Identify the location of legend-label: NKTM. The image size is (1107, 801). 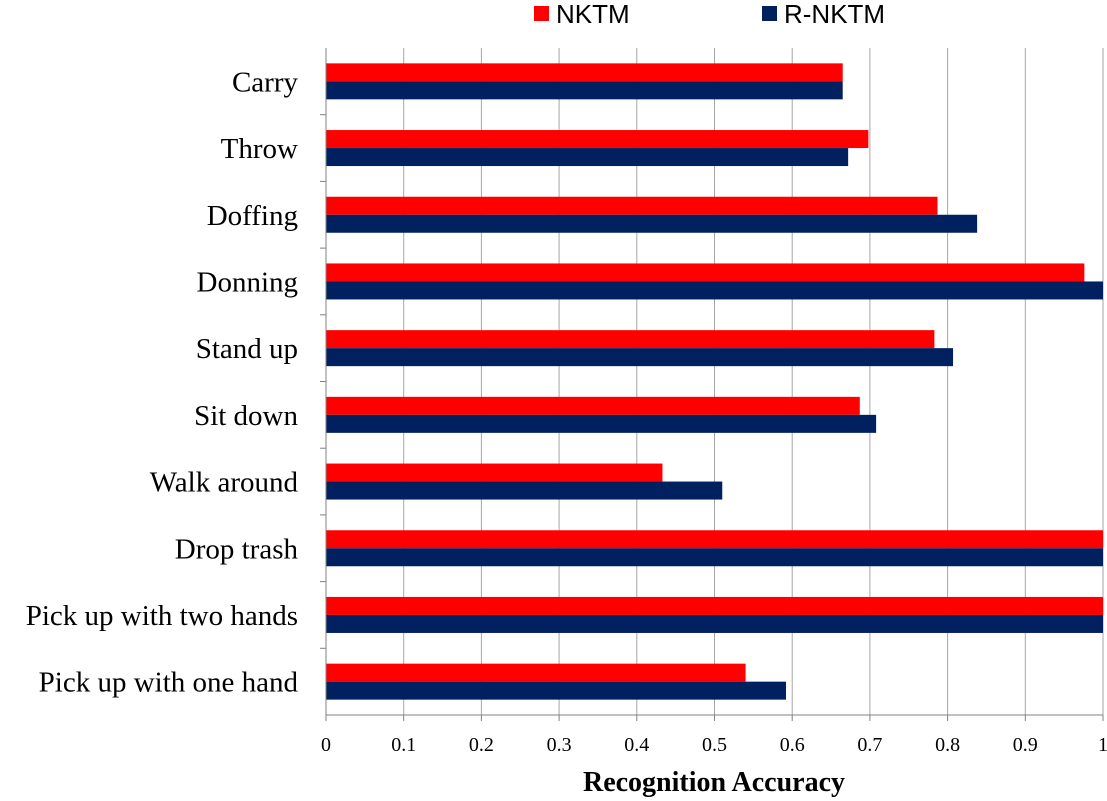
(593, 14).